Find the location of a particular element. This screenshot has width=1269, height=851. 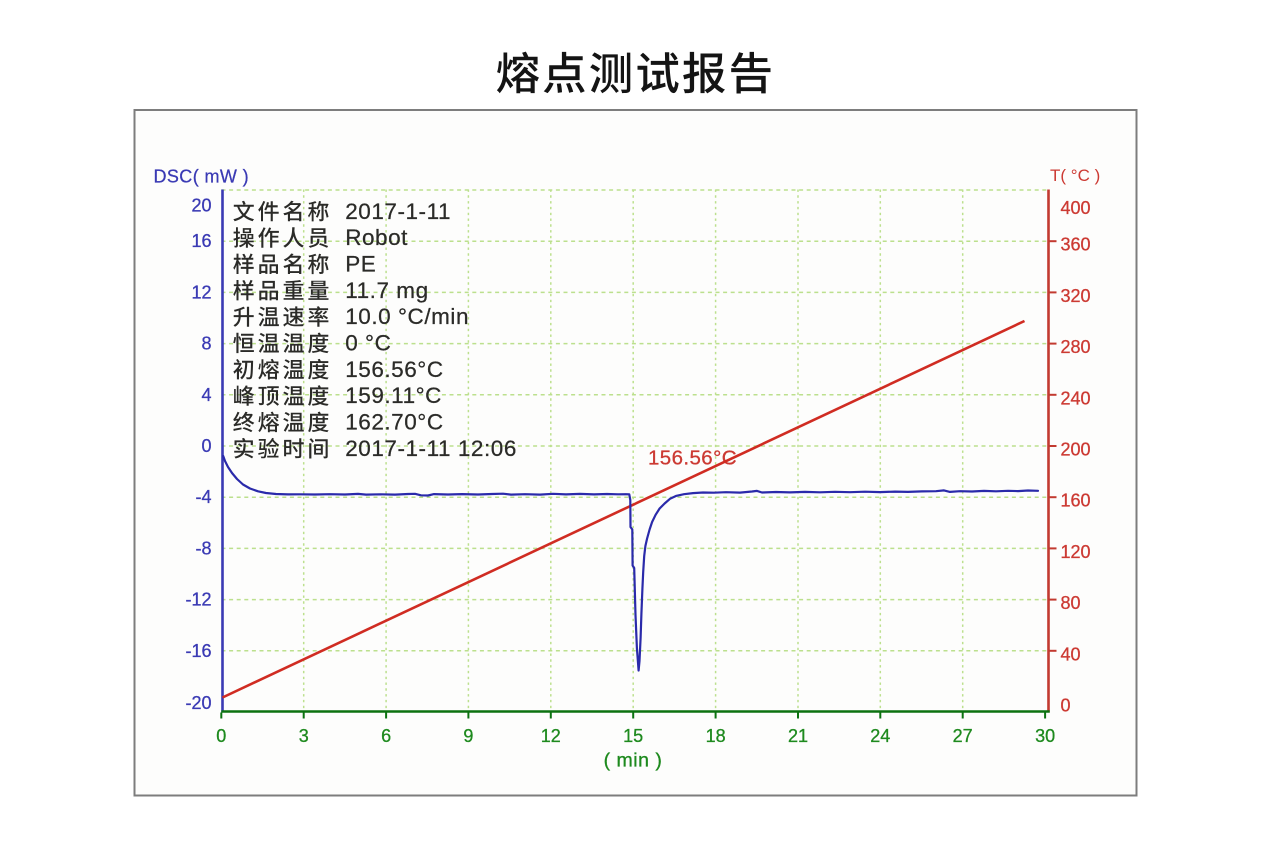

svg-text: -8 is located at coordinates (203, 548).